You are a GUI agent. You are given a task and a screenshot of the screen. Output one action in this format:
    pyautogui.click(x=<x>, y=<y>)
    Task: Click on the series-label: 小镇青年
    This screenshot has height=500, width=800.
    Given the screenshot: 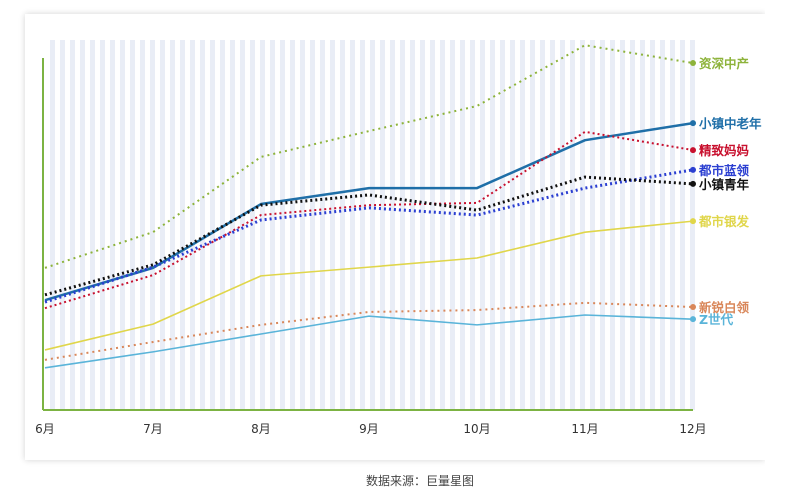 What is the action you would take?
    pyautogui.click(x=724, y=184)
    